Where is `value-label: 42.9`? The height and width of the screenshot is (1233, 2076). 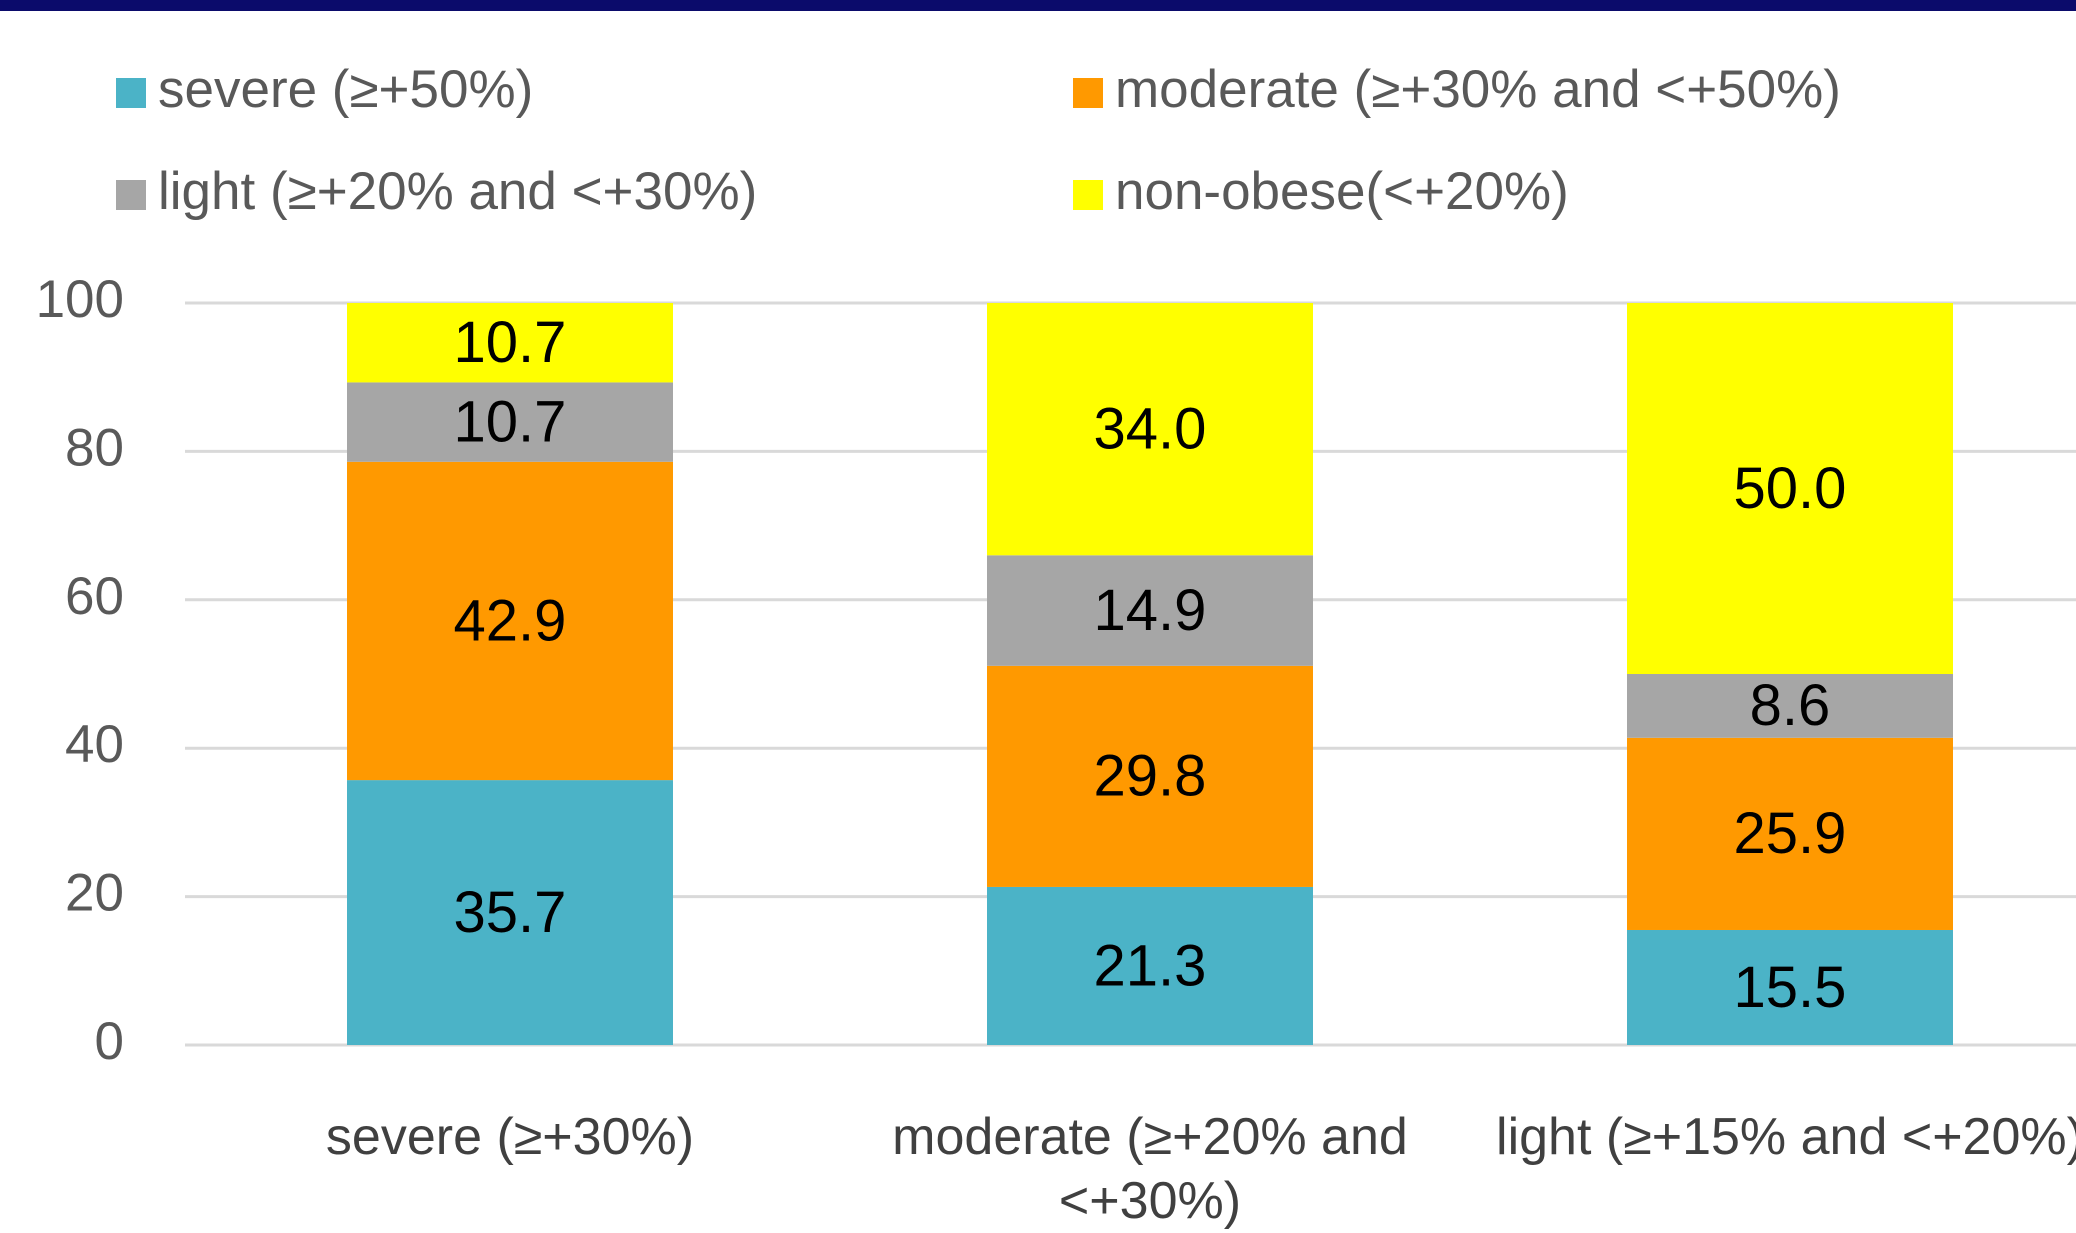 value-label: 42.9 is located at coordinates (510, 620).